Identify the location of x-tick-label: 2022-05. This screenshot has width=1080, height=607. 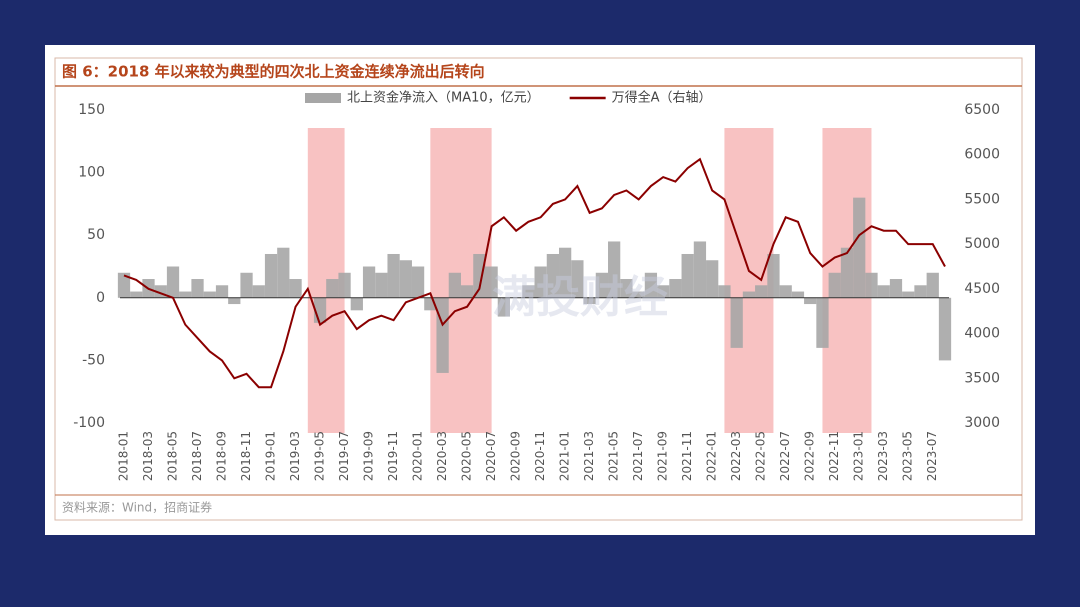
(761, 456).